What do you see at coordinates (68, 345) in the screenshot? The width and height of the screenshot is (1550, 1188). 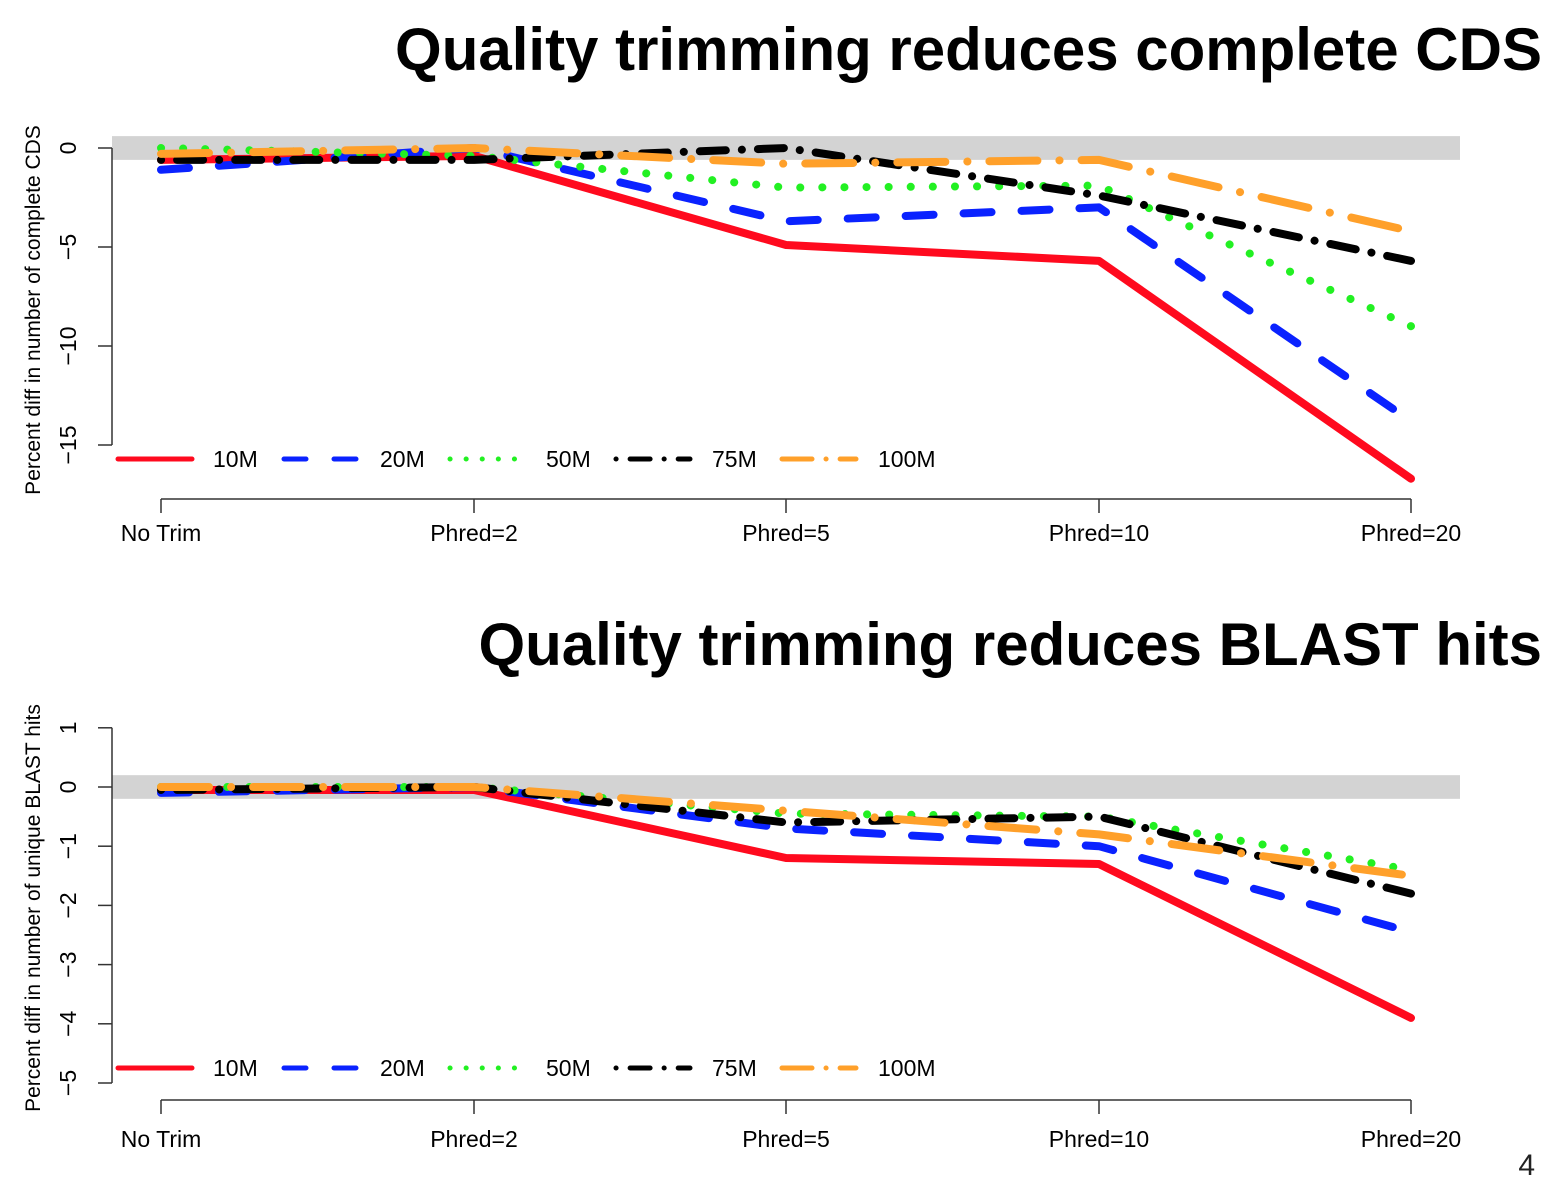 I see `y-tick-label: −10` at bounding box center [68, 345].